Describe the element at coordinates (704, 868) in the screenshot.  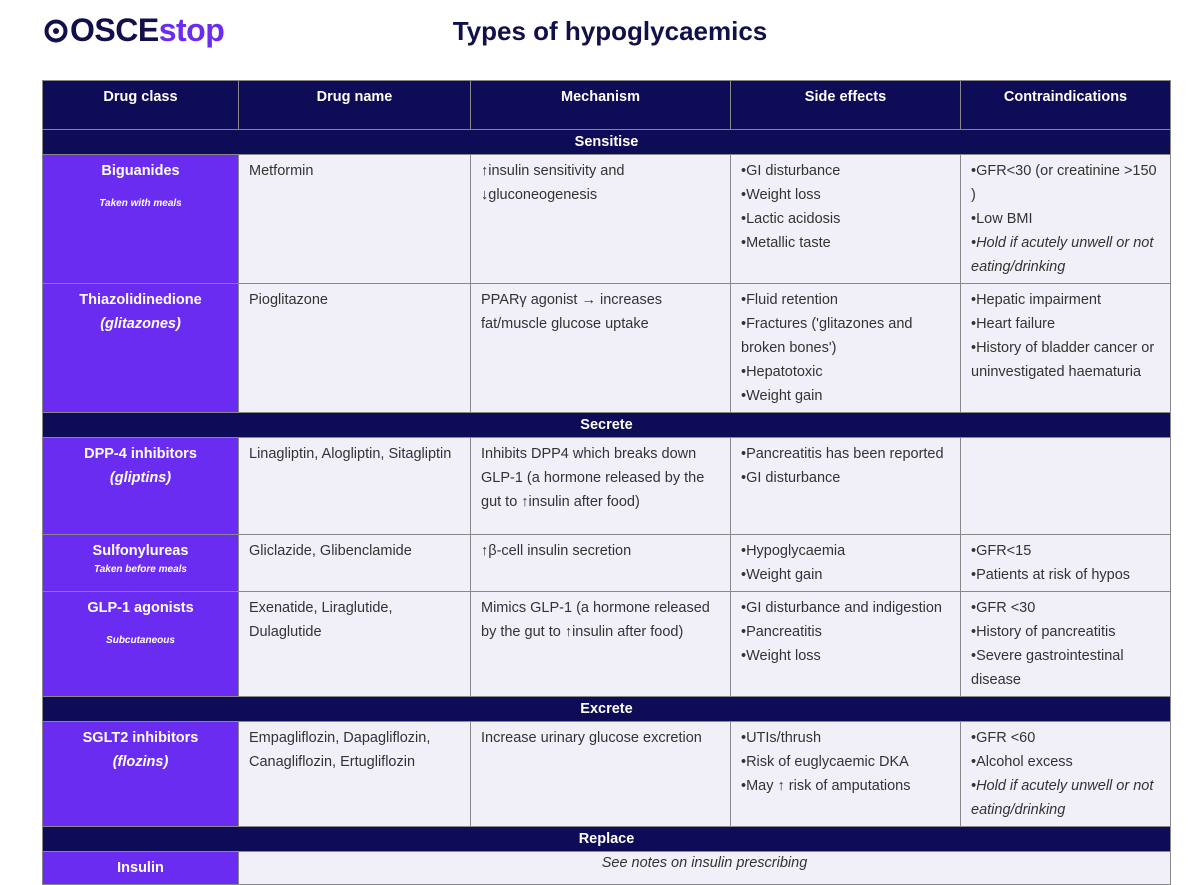
I see `row-note: See notes on insulin prescribing` at that location.